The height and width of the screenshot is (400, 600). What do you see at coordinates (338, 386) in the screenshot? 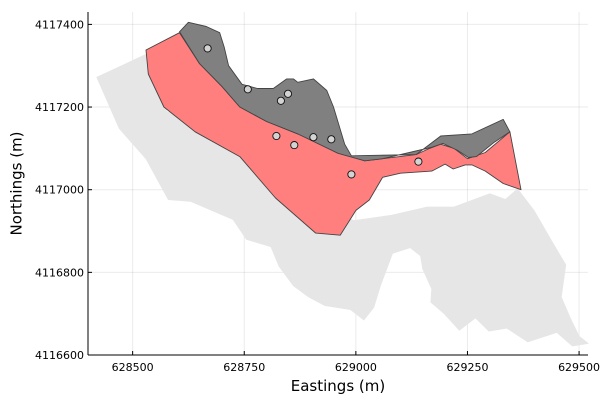
I see `x-axis-label: Eastings (m)` at bounding box center [338, 386].